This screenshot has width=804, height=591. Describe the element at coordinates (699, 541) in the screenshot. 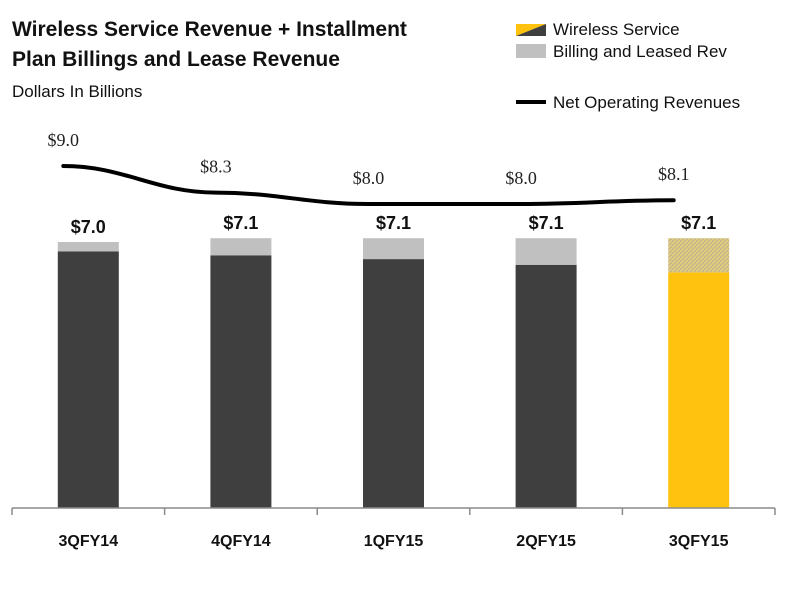

I see `x-tick-label: 3QFY15` at that location.